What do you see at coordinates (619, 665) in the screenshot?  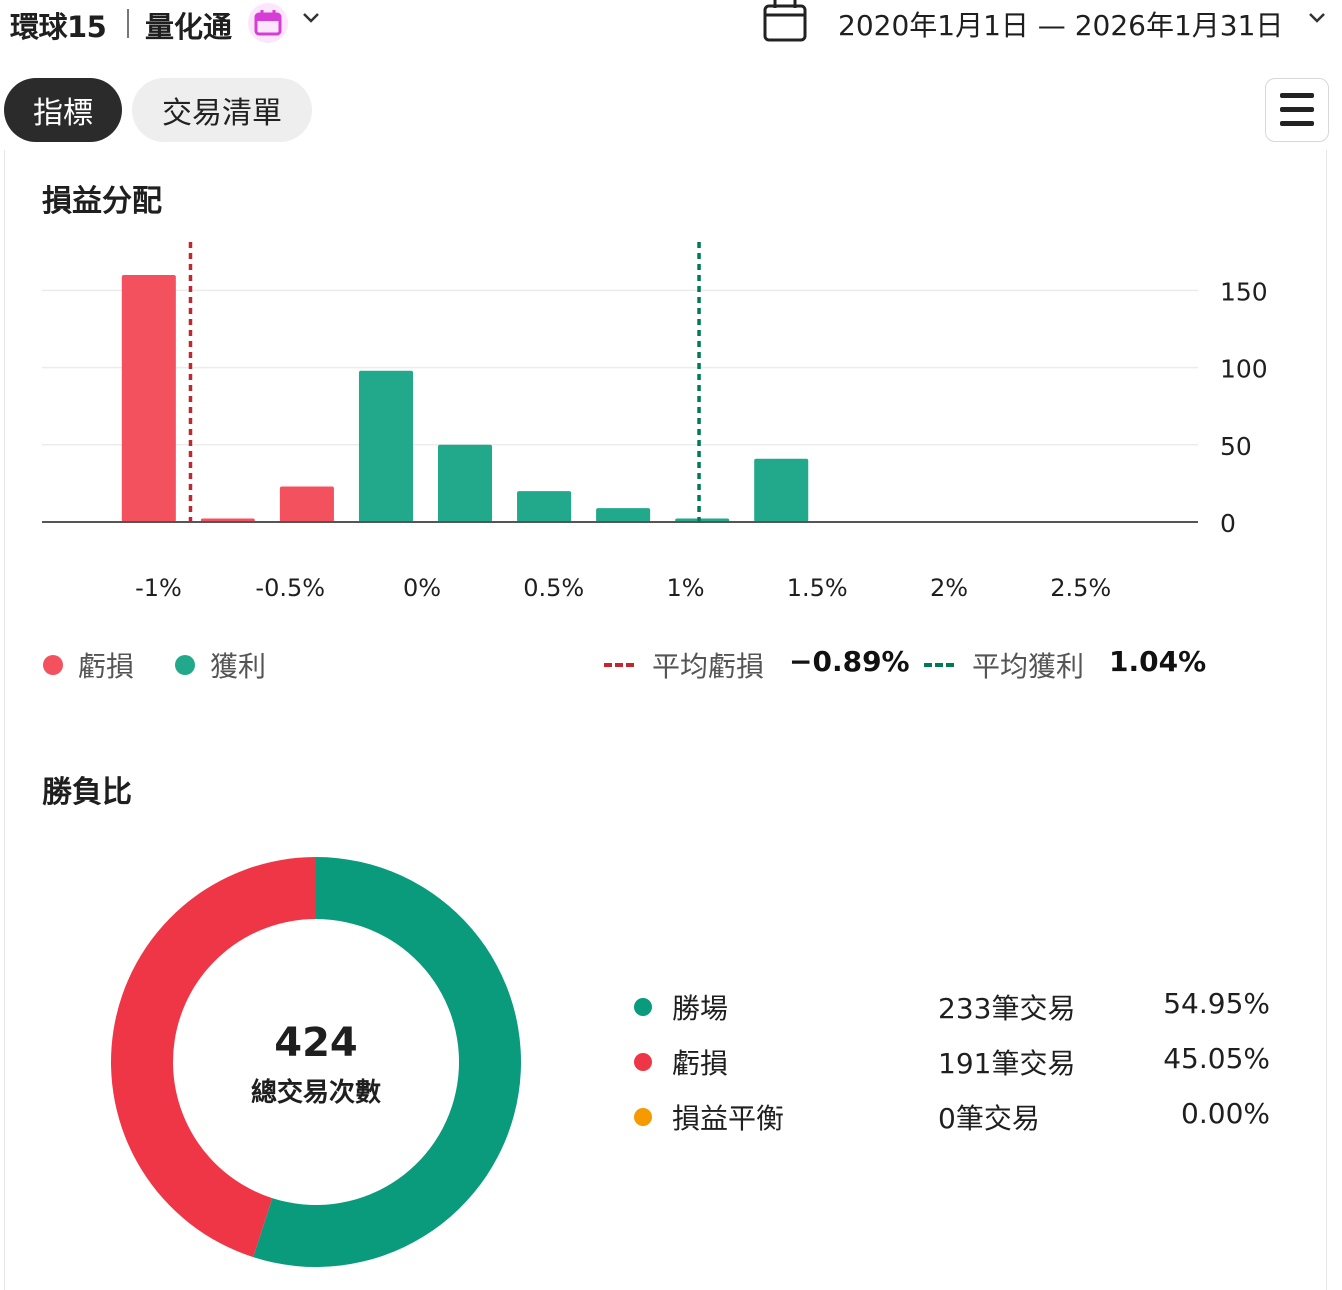 I see `avg-loss-dash-icon` at bounding box center [619, 665].